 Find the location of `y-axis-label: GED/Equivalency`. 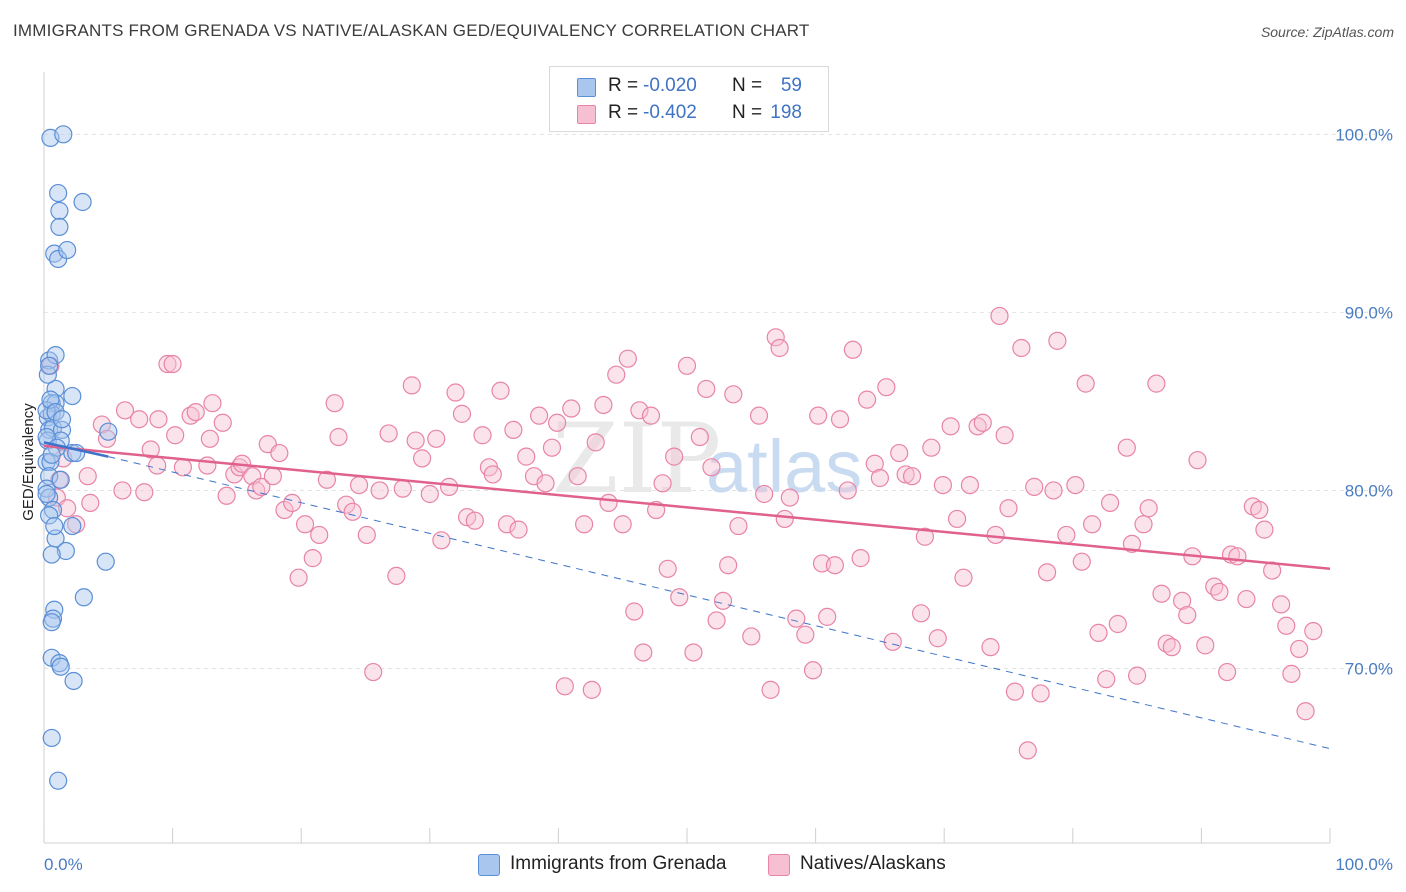

y-axis-label: GED/Equivalency is located at coordinates (28, 462).